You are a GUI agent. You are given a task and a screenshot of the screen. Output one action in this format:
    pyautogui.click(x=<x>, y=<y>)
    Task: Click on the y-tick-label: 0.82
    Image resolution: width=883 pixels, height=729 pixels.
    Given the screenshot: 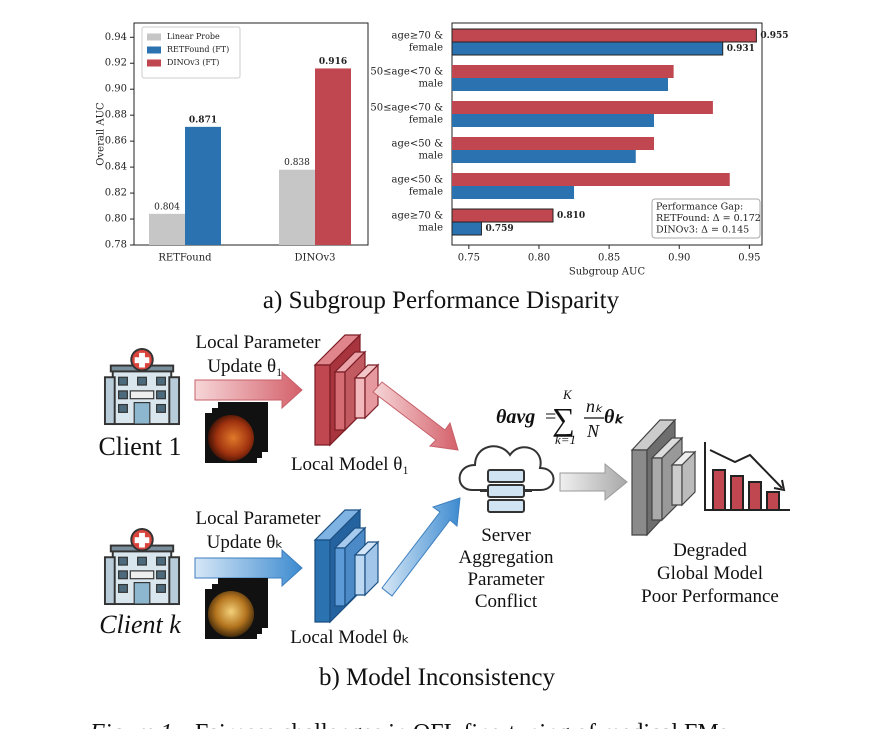 What is the action you would take?
    pyautogui.click(x=116, y=193)
    